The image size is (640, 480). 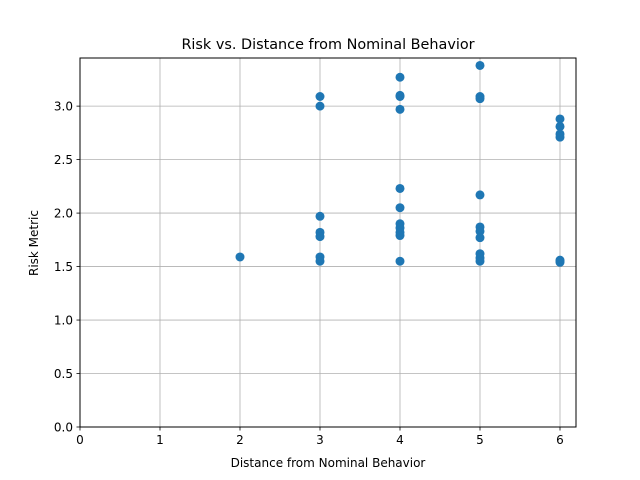 I want to click on y-tick-label: 1.0, so click(x=63, y=320).